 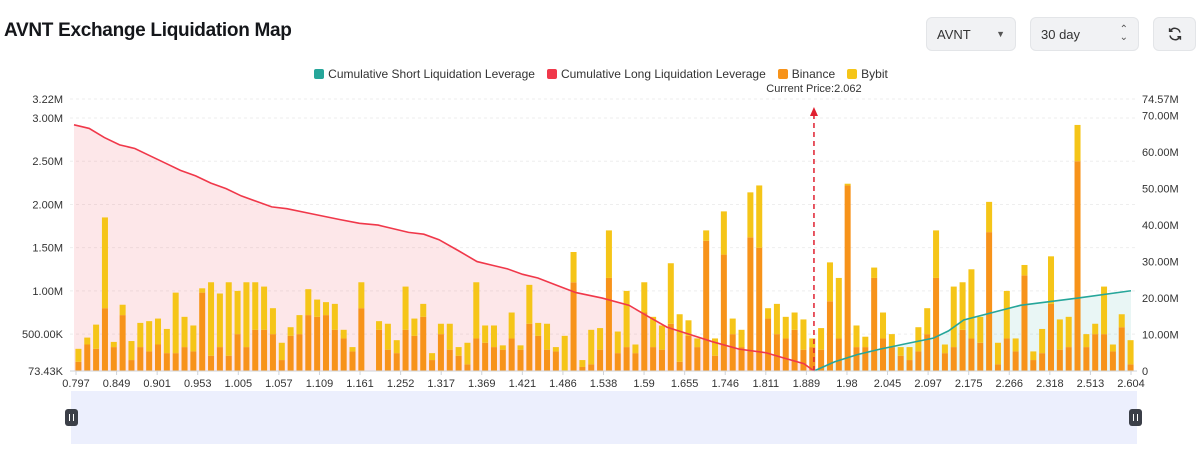 What do you see at coordinates (663, 74) in the screenshot?
I see `legend-label: Cumulative Long Liquidation Leverage` at bounding box center [663, 74].